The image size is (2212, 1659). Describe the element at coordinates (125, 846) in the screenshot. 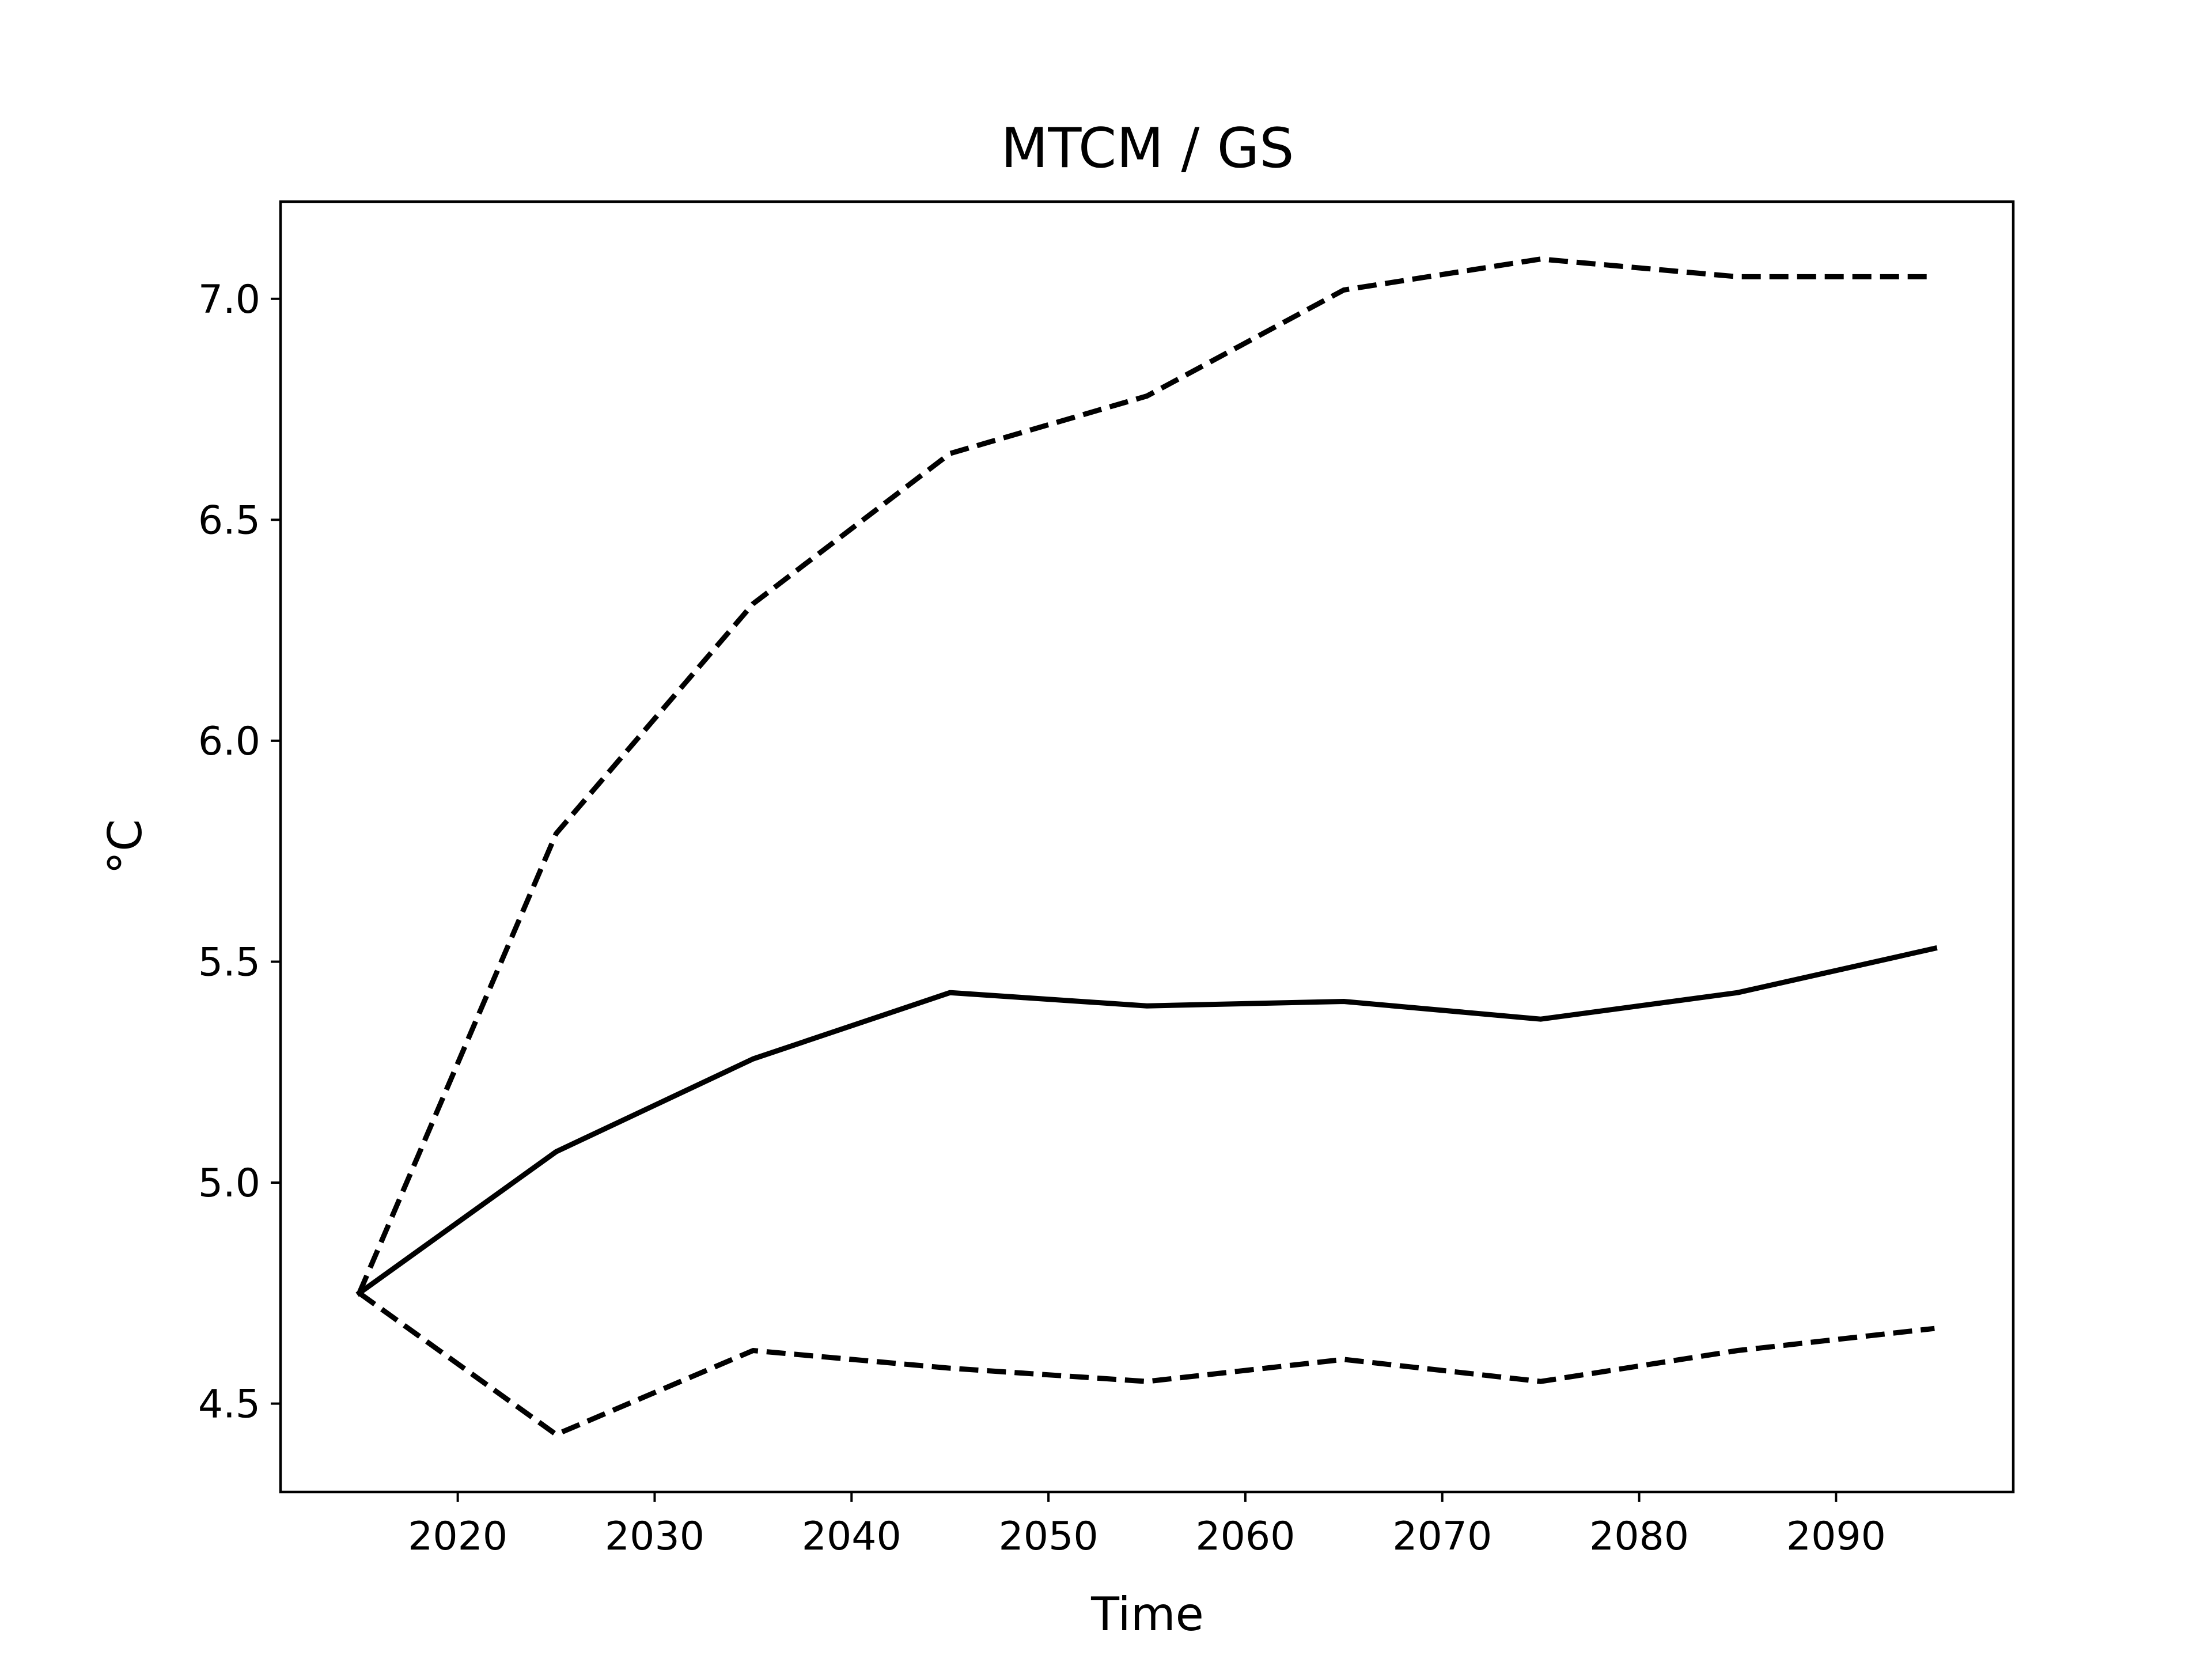

I see `y-axis-label: °C` at that location.